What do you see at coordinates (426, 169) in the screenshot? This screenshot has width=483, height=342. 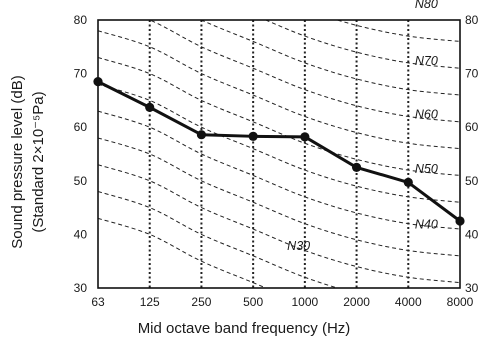 I see `curve-label-N50: N50` at bounding box center [426, 169].